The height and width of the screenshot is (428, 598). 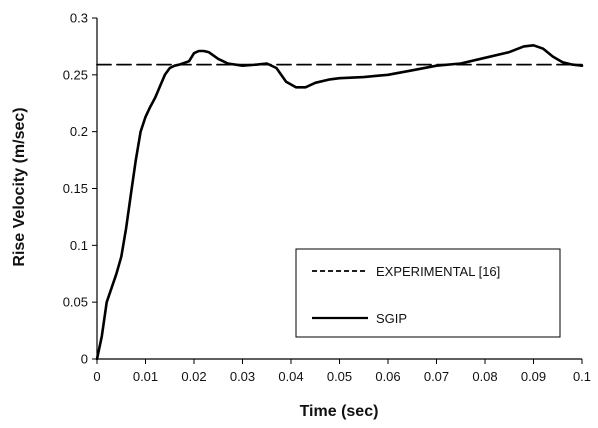 I want to click on y-axis-ticks: 0 0.05 0.1 0.15 0.2 0.25 0.3, so click(x=80, y=189).